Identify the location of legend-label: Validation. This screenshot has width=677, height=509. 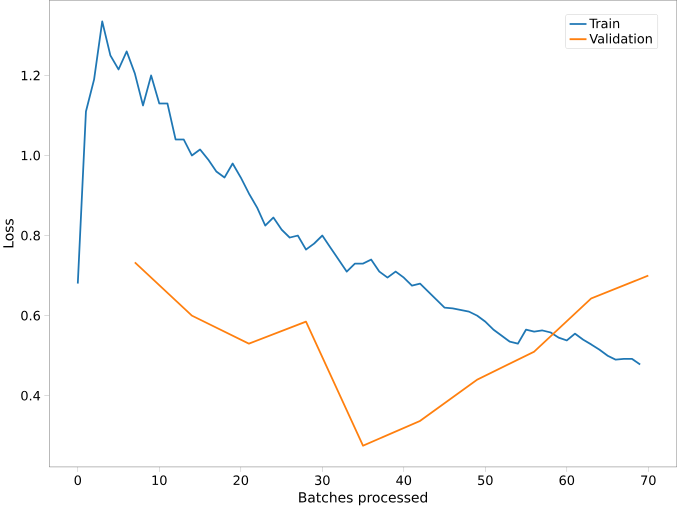
(620, 39).